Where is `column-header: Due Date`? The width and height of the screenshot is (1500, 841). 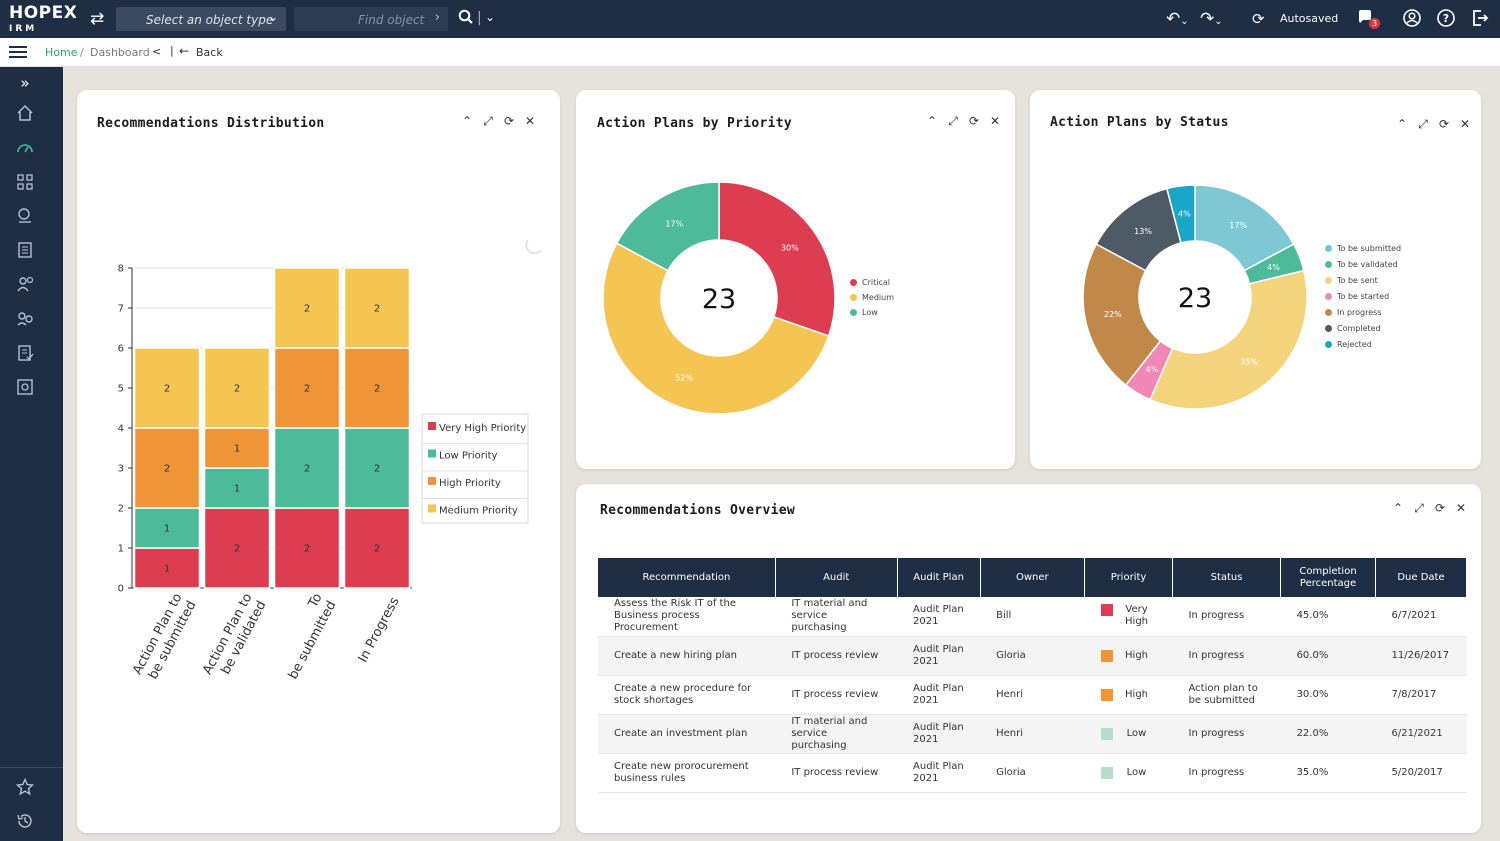
column-header: Due Date is located at coordinates (1421, 577).